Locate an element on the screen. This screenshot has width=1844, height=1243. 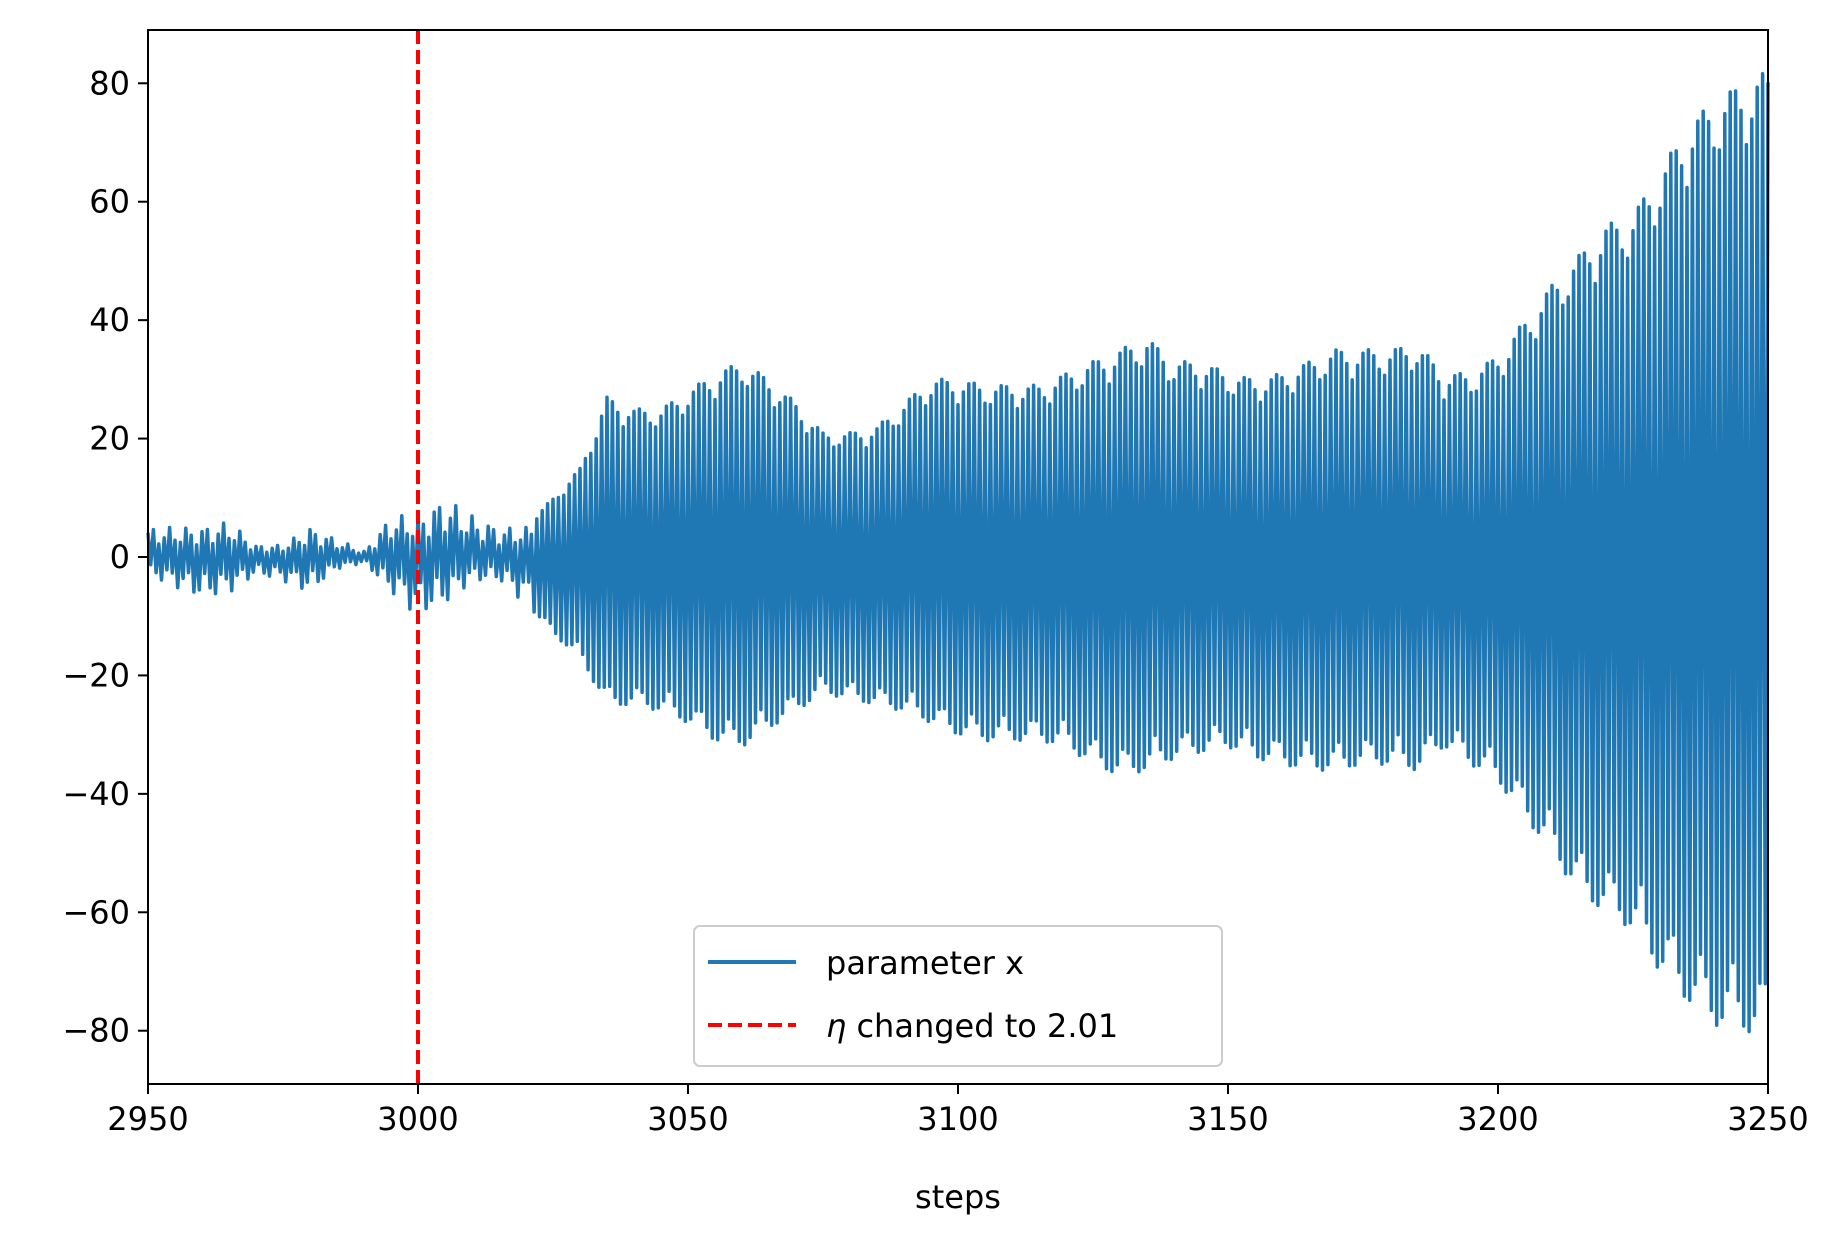
x-tick-label: 3050 is located at coordinates (687, 1119).